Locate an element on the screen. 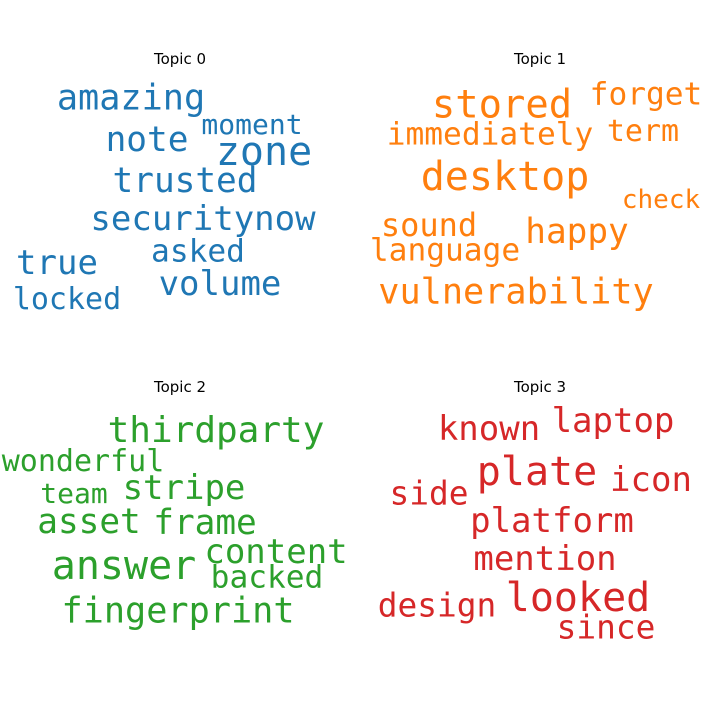 Image resolution: width=720 pixels, height=720 pixels. wordcloud-word: looked is located at coordinates (578, 598).